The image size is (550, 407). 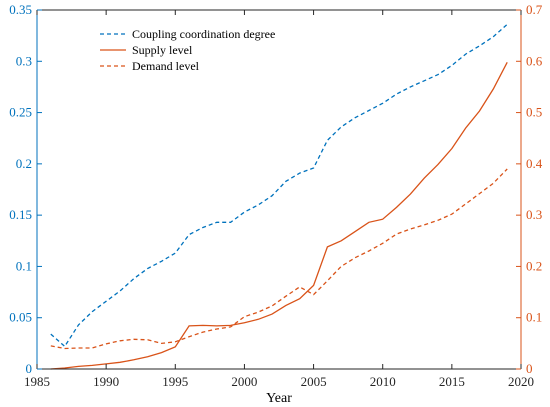 What do you see at coordinates (529, 368) in the screenshot?
I see `y-right-tick-label: 0` at bounding box center [529, 368].